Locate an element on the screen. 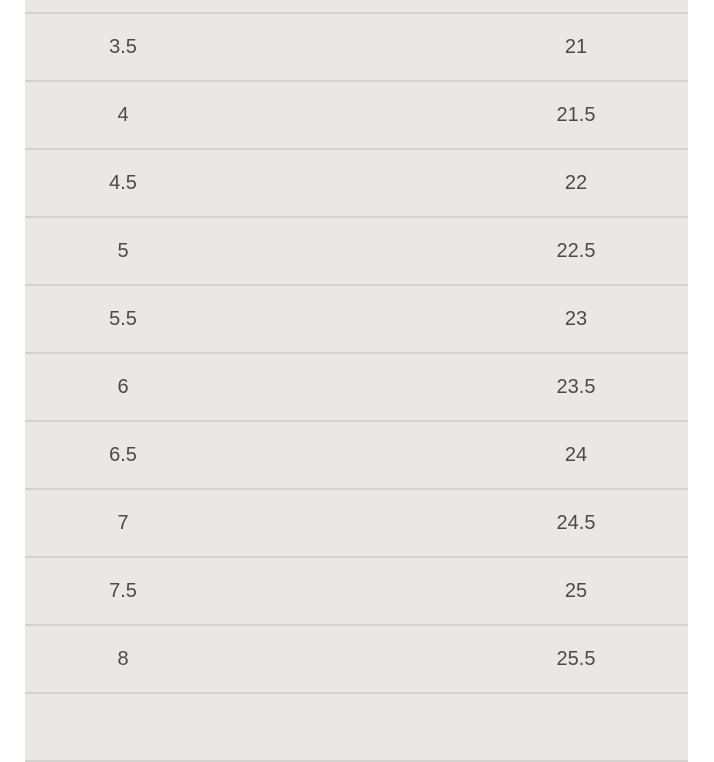 The width and height of the screenshot is (714, 762). table-row: 6 23.5 is located at coordinates (356, 388).